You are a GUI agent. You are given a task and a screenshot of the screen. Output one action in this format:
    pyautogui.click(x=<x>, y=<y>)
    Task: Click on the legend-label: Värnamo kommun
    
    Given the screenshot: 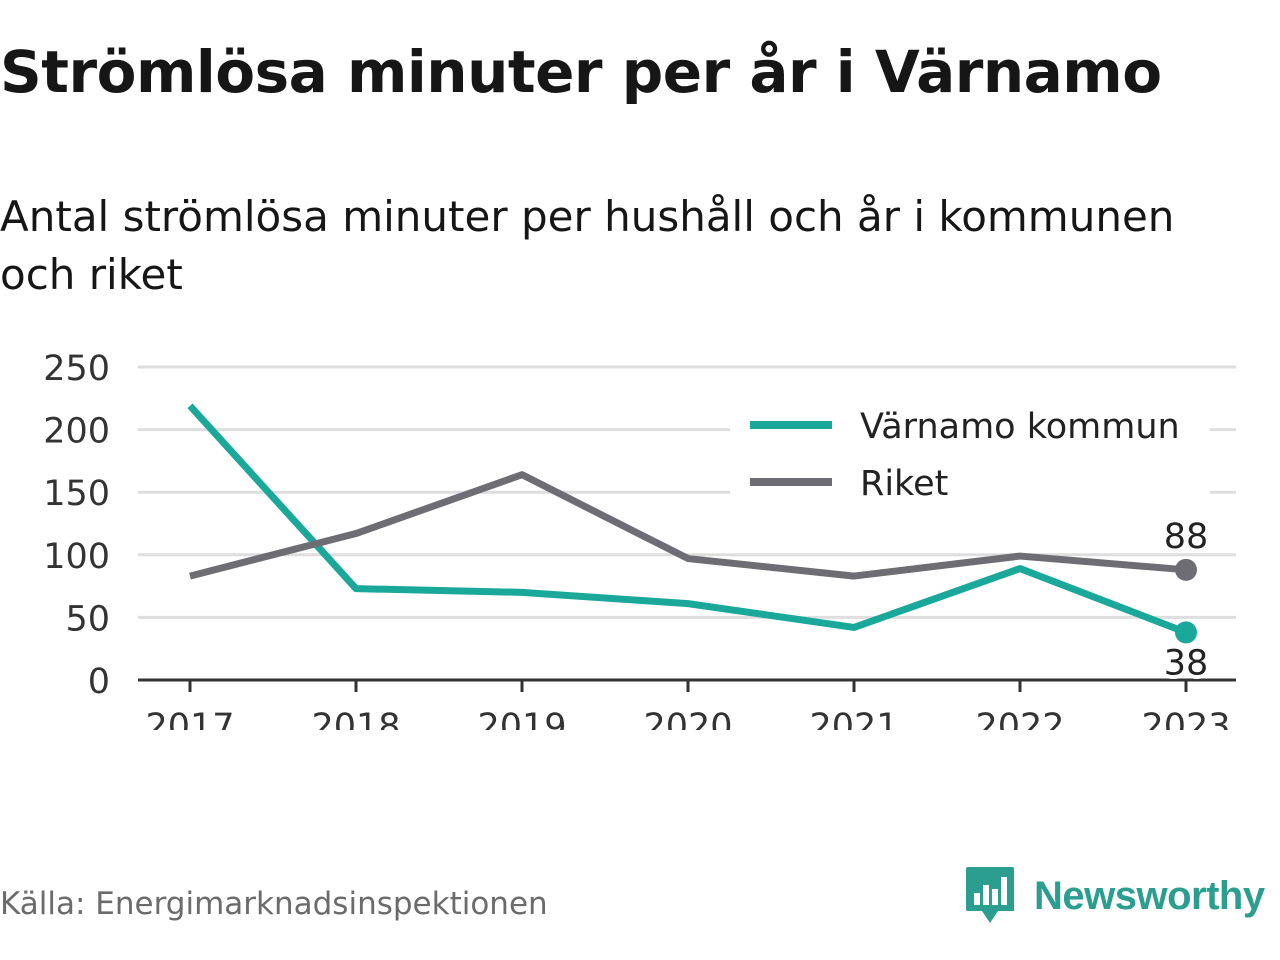 What is the action you would take?
    pyautogui.click(x=1020, y=427)
    